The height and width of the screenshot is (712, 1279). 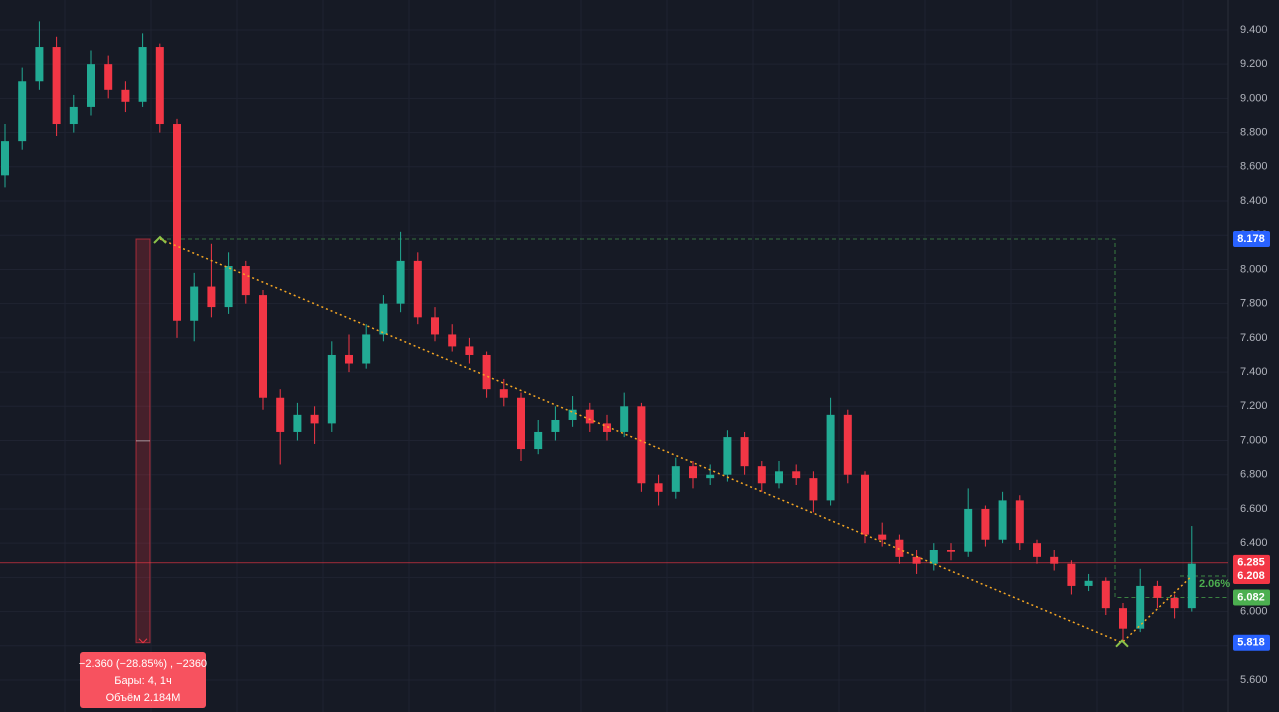 I want to click on y-tick-label: 9.400, so click(x=1254, y=30).